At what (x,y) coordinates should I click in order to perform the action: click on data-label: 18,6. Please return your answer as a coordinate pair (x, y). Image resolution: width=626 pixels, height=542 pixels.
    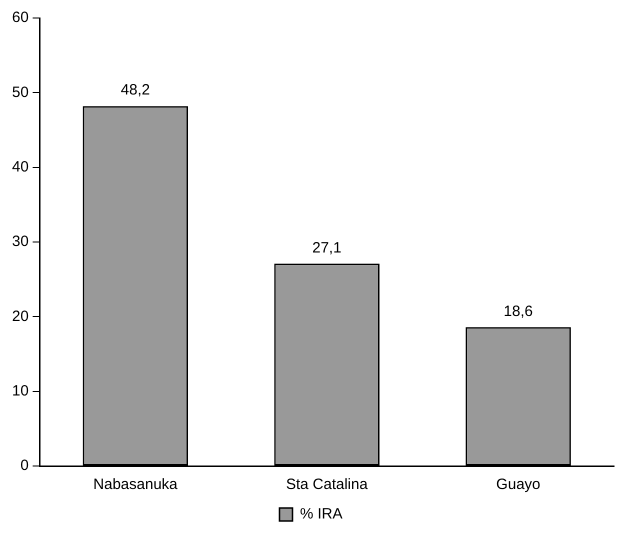
    Looking at the image, I should click on (518, 311).